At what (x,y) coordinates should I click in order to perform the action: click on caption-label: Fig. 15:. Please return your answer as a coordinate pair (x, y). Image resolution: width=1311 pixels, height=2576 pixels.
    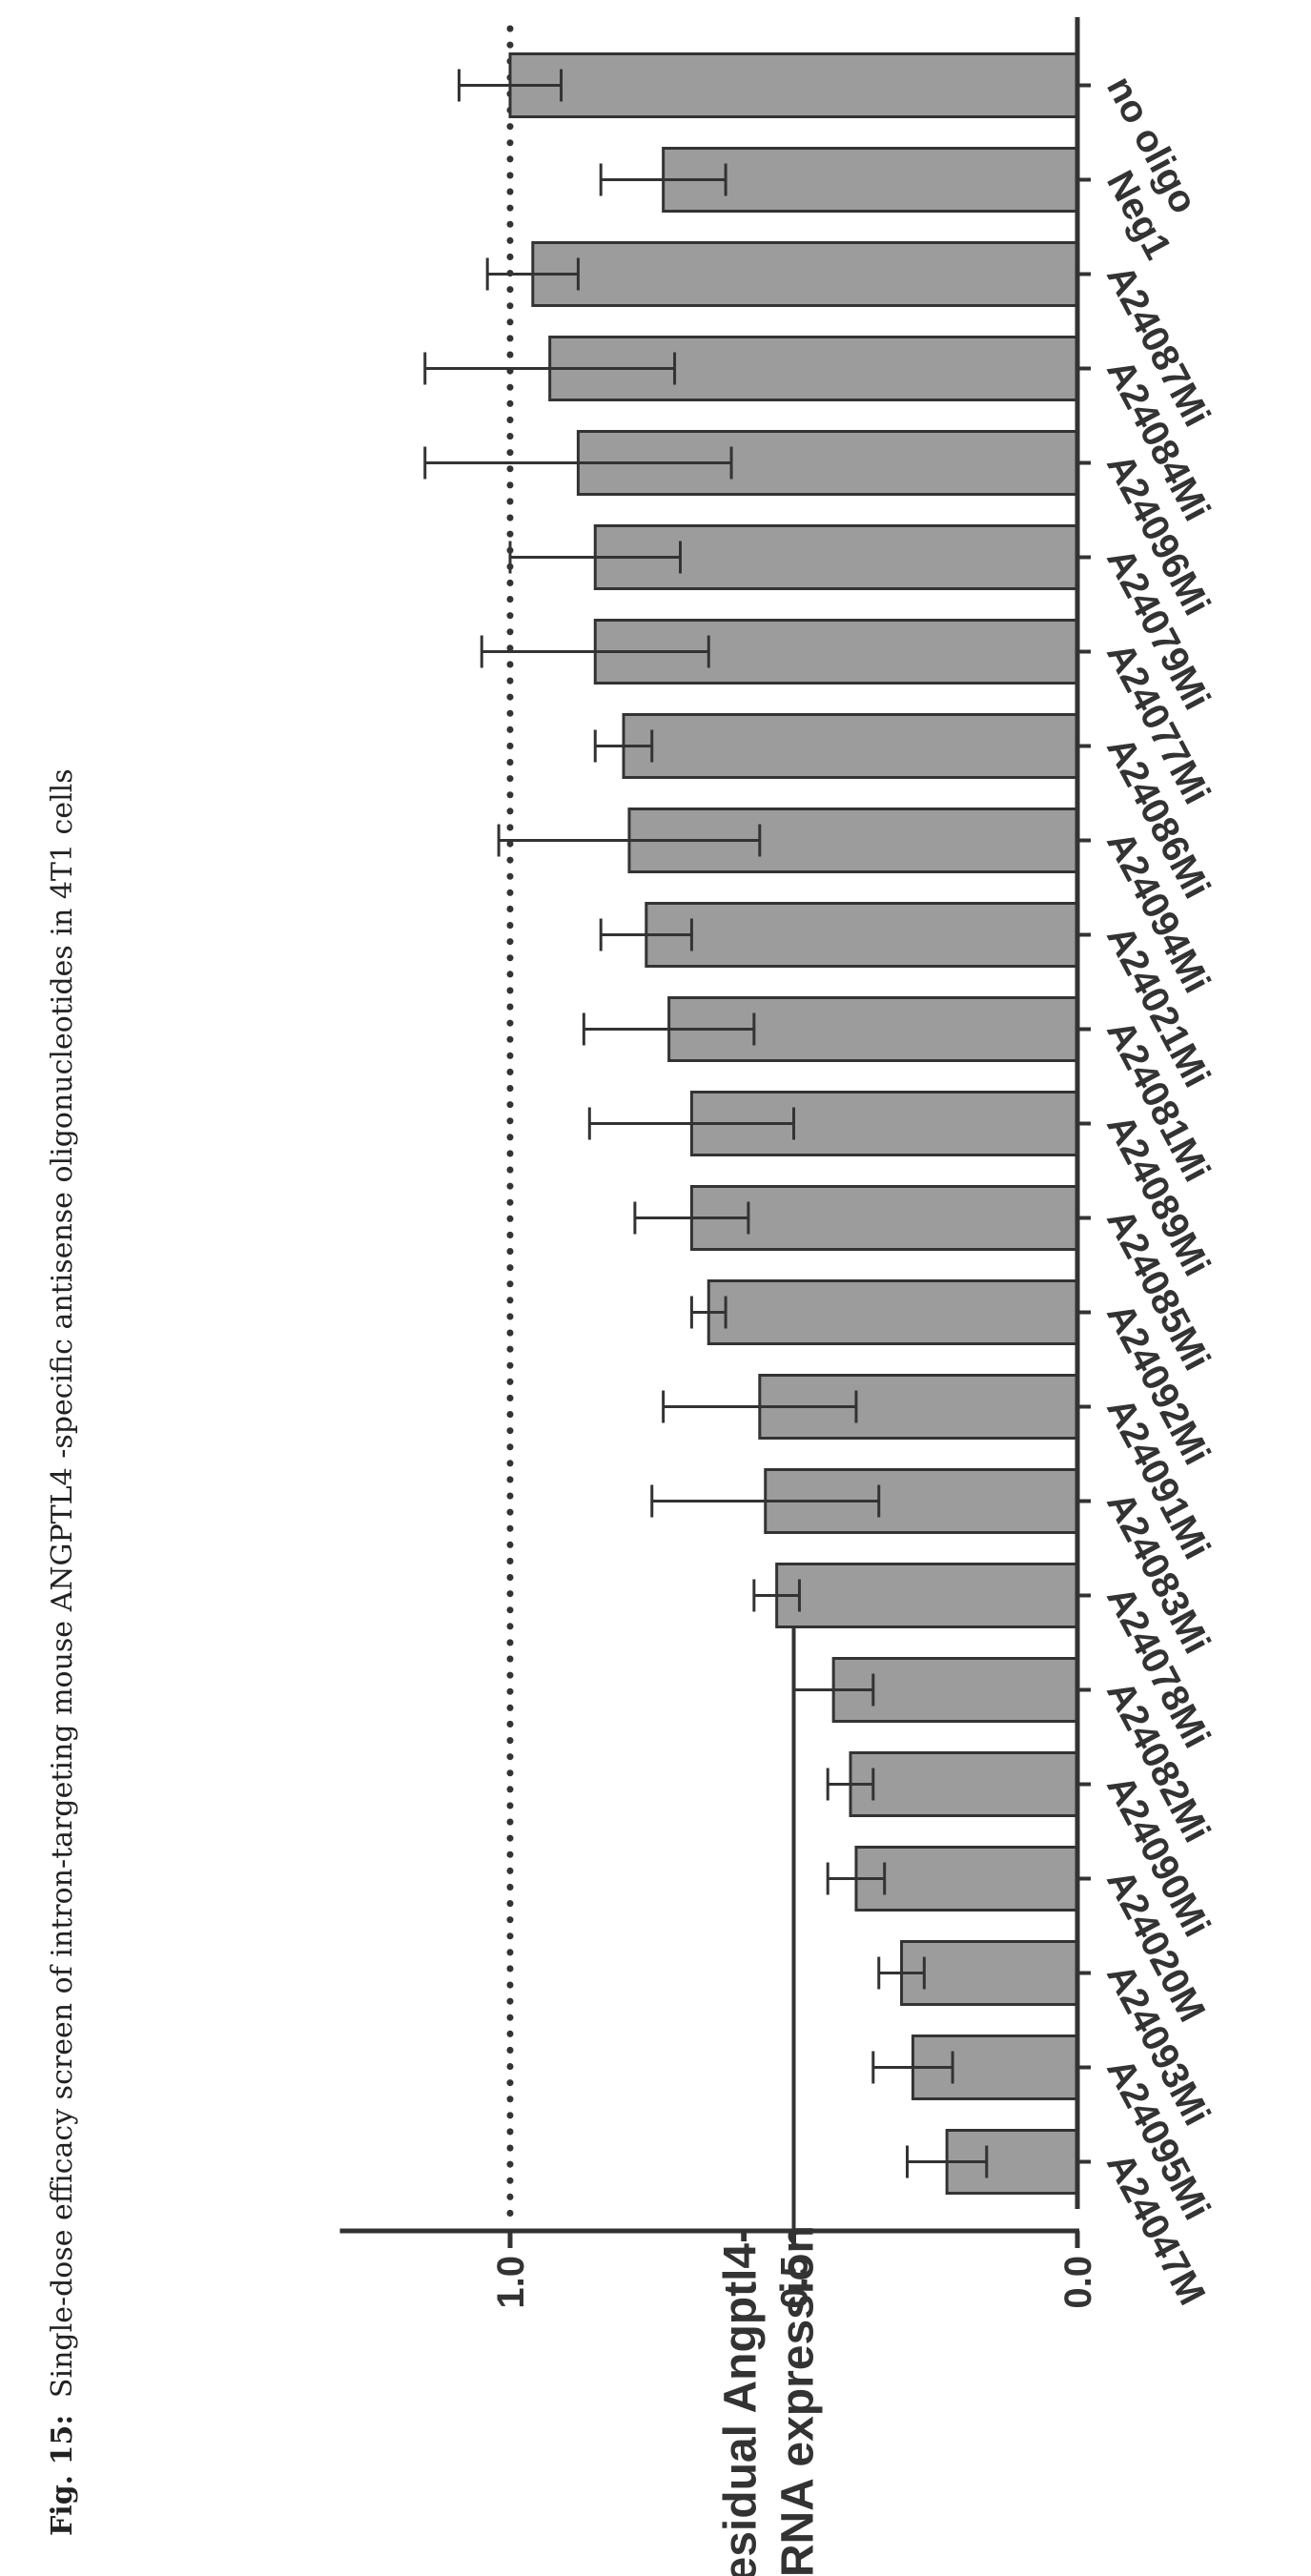
    Looking at the image, I should click on (62, 2475).